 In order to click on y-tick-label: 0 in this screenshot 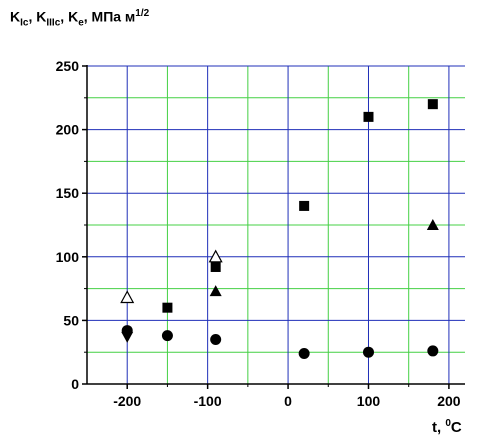, I will do `click(75, 384)`.